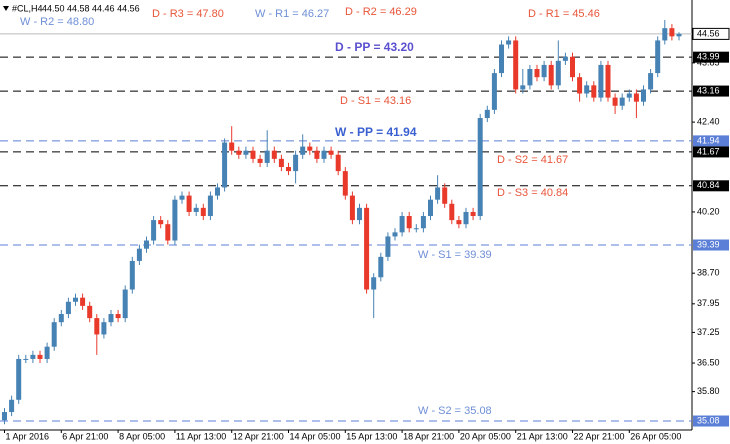  I want to click on y-tick-label: 38.70, so click(708, 273).